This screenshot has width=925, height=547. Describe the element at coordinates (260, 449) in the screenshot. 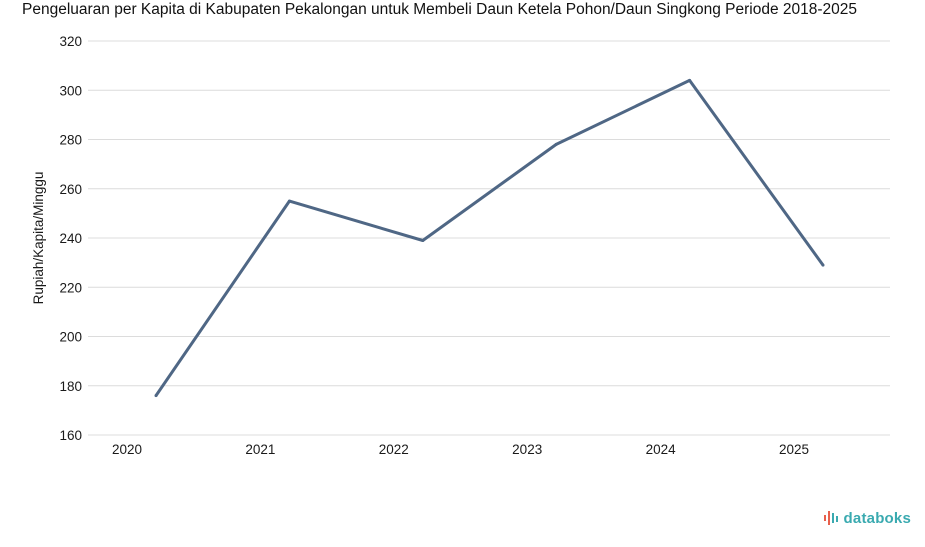

I see `x-tick-label: 2021` at that location.